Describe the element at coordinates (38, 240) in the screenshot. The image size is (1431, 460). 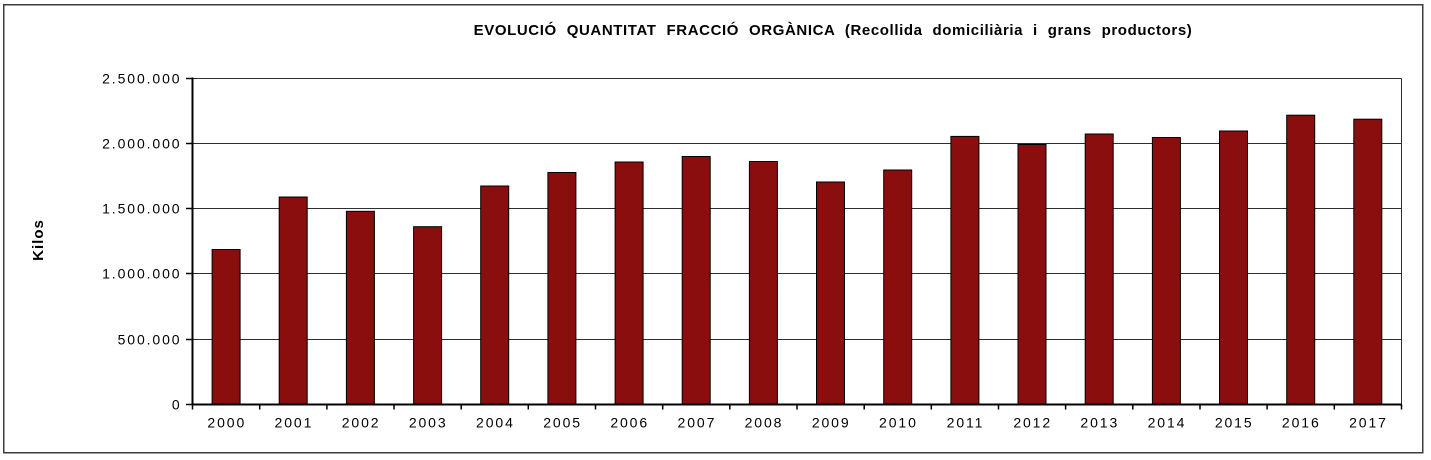
I see `svg-text: Kilos` at that location.